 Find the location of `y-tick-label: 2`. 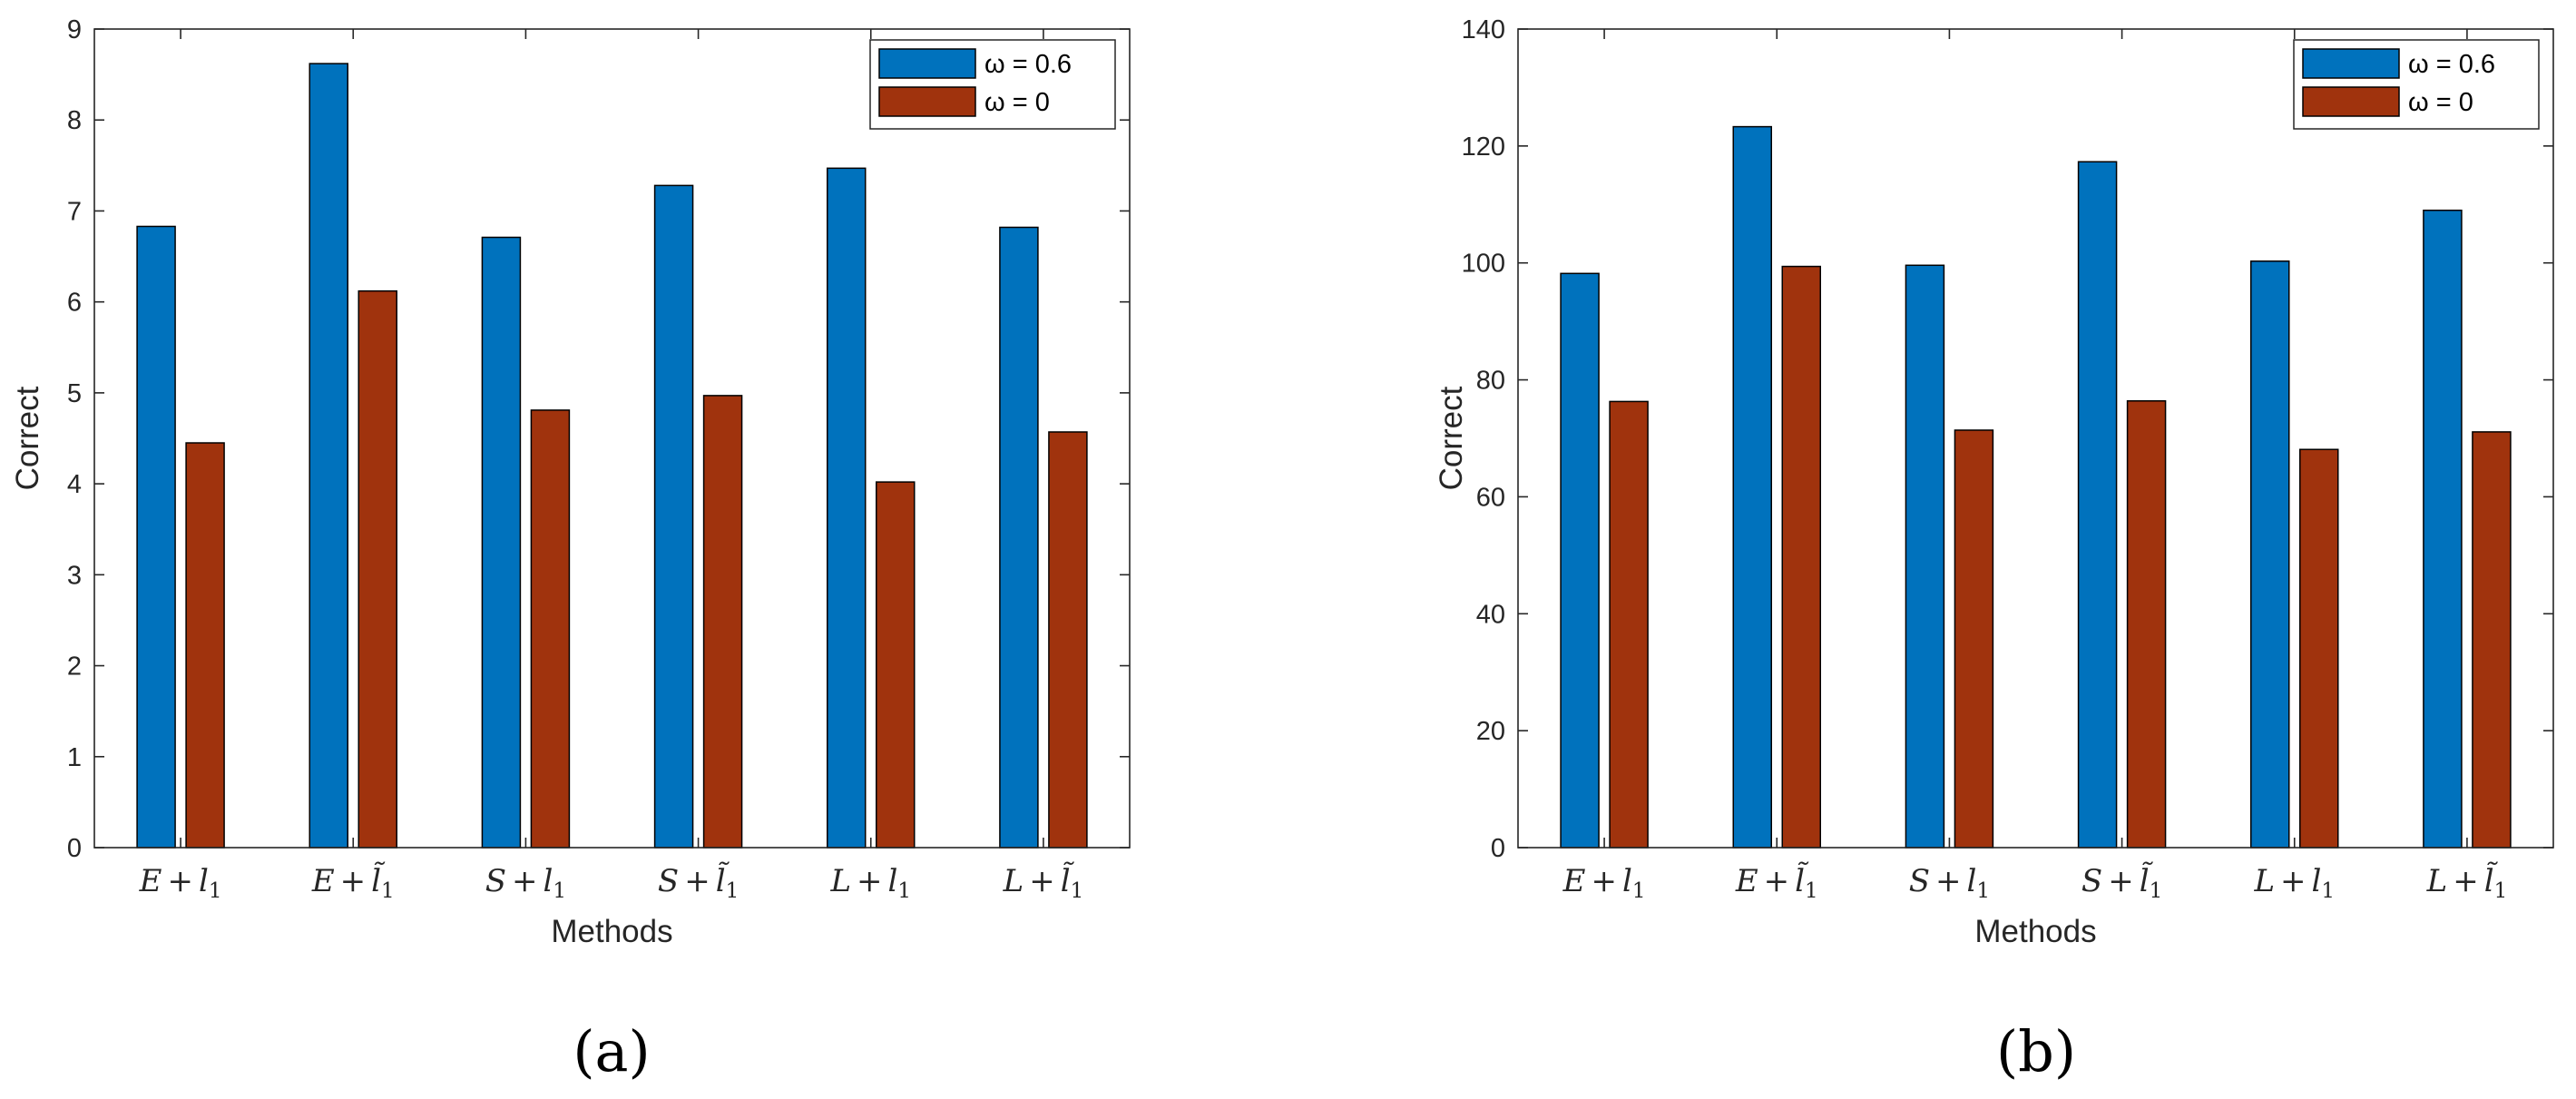

y-tick-label: 2 is located at coordinates (74, 667).